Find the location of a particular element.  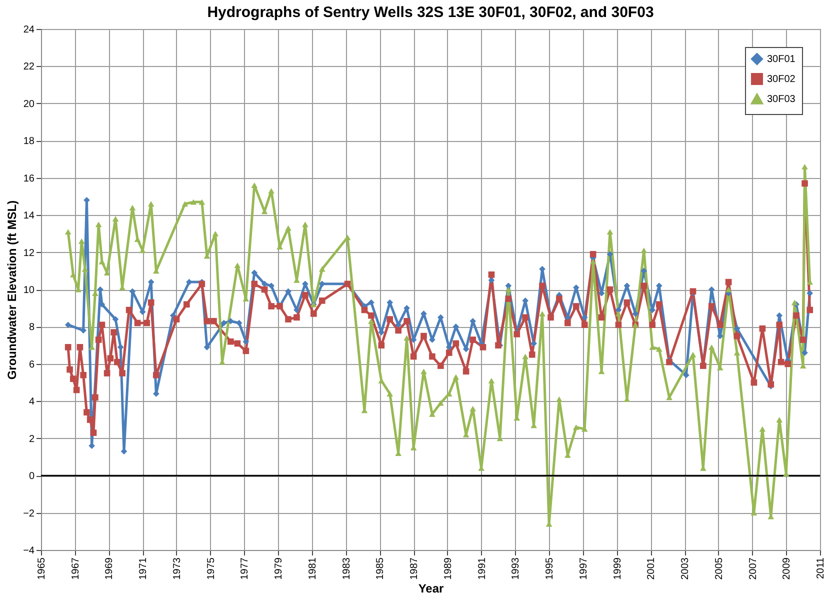

x-tick-label: 2005 is located at coordinates (719, 568).